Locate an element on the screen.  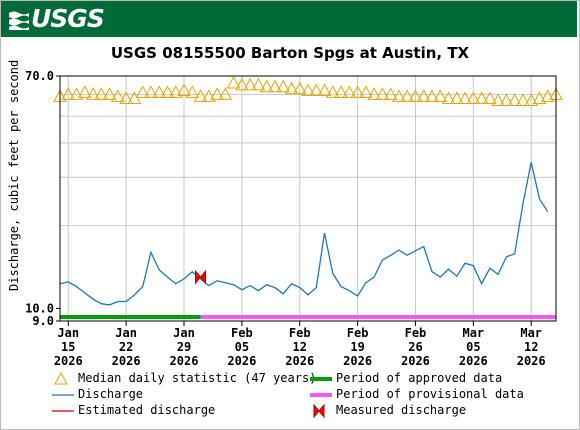
x-tick-label: 22 is located at coordinates (126, 347).